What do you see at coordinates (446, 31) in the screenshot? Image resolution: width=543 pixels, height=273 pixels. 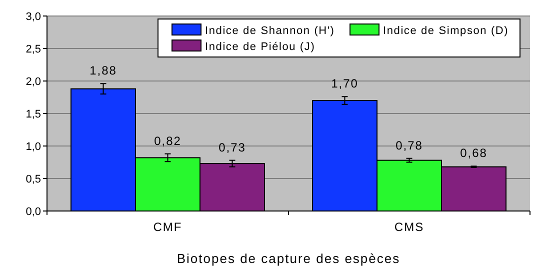 I see `legend-label: Indice de Simpson (D)` at bounding box center [446, 31].